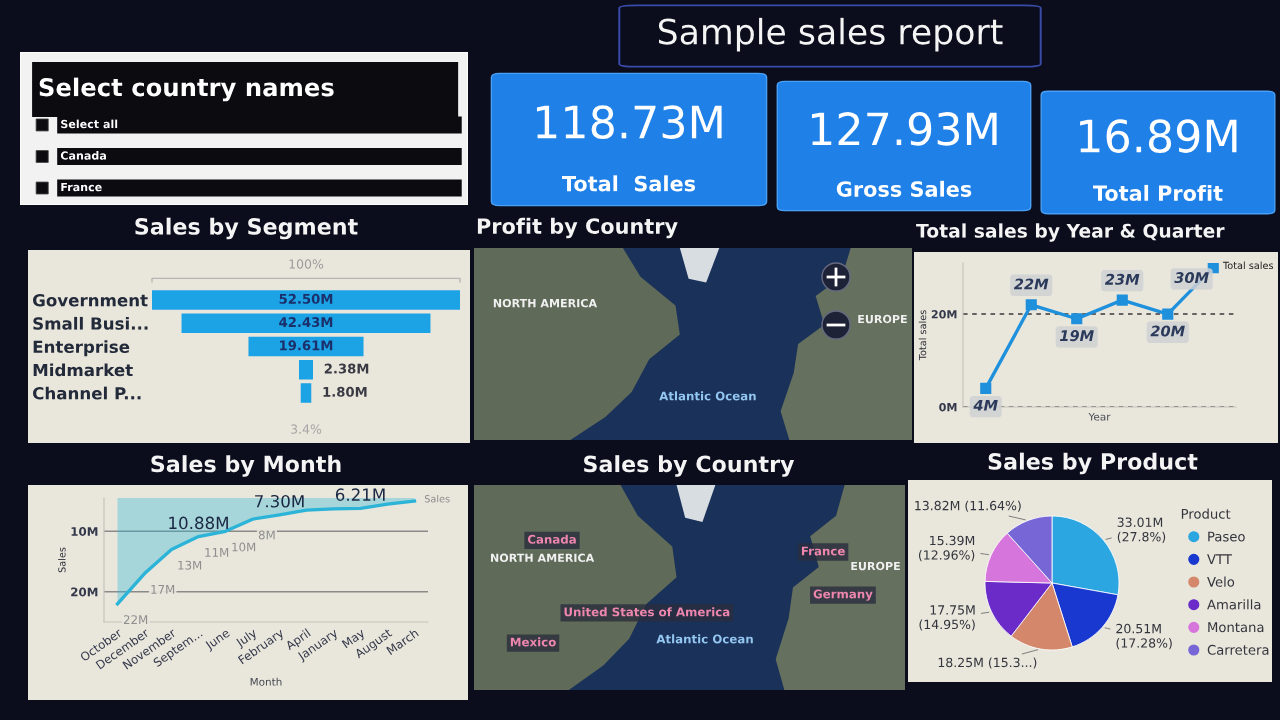  I want to click on data-label: 13M, so click(190, 565).